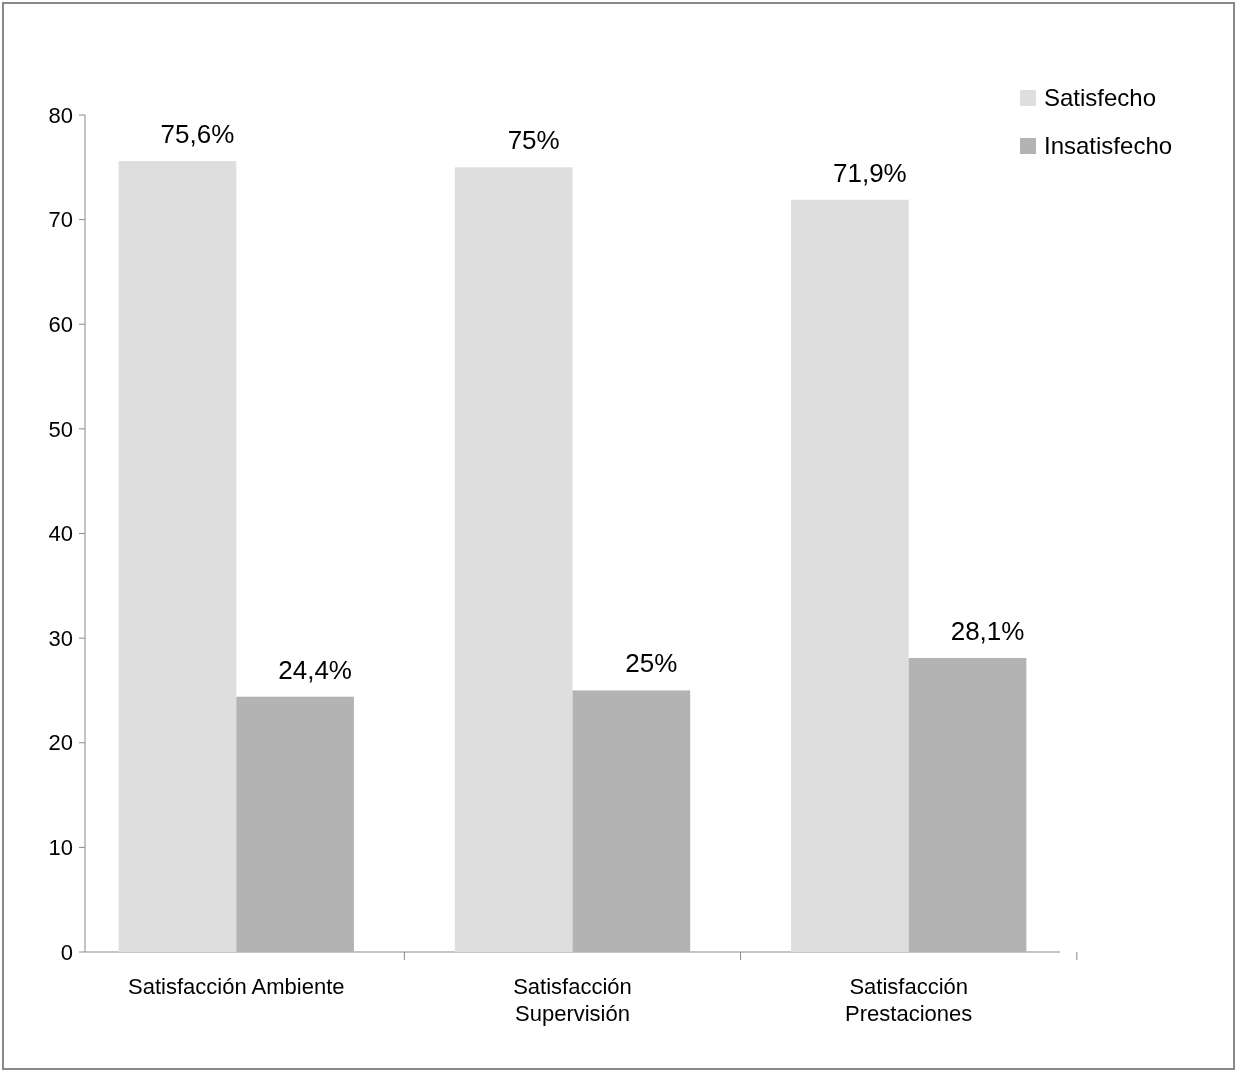  I want to click on data-label: 75,6%, so click(197, 134).